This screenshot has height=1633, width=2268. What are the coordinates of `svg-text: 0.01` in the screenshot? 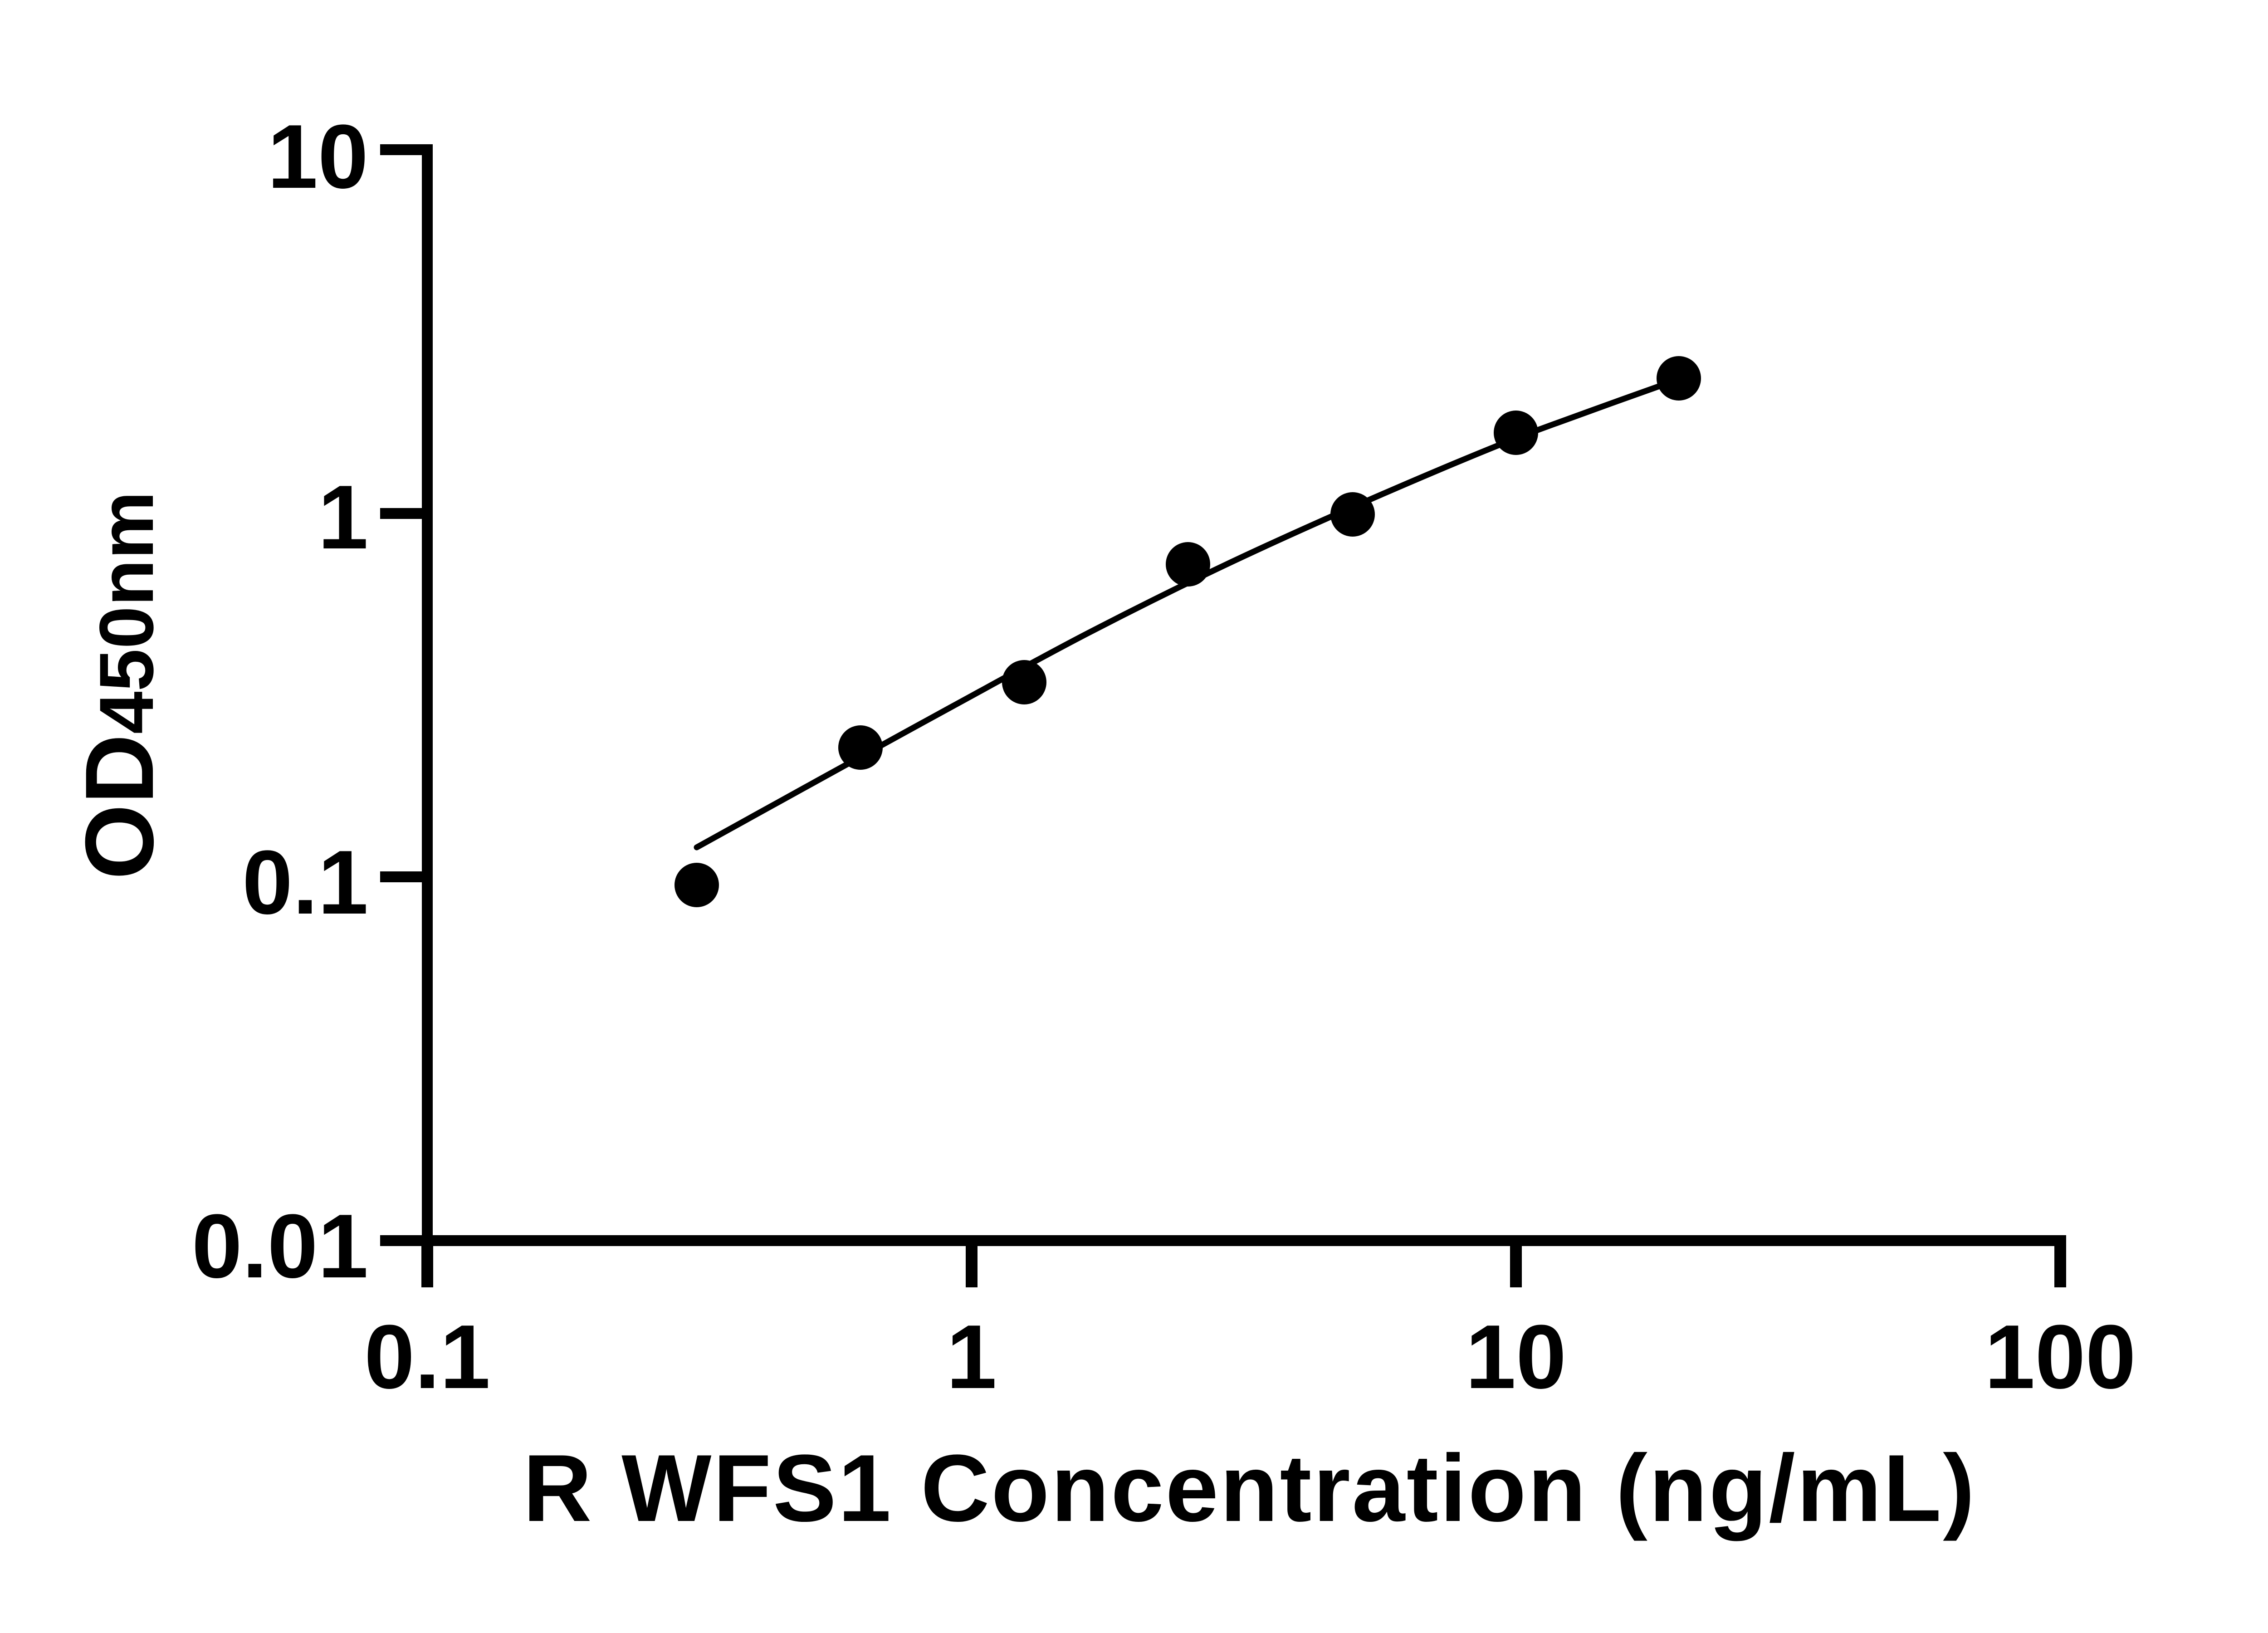 It's located at (280, 1246).